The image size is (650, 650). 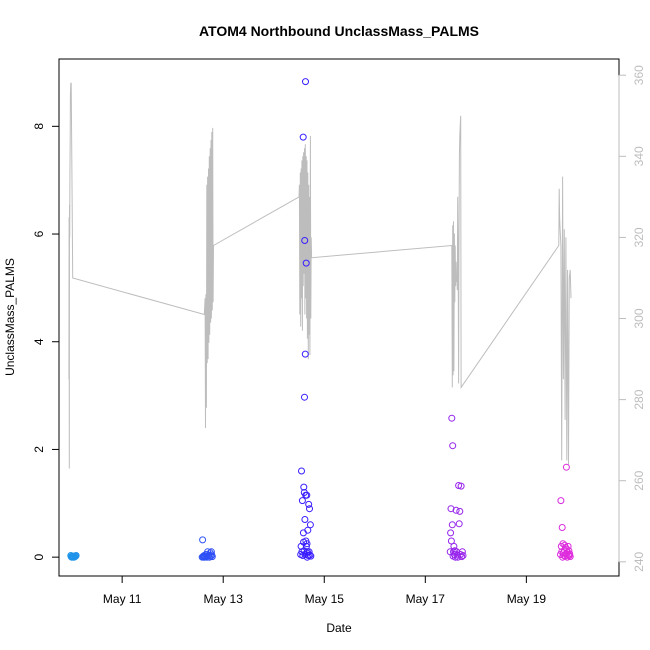 What do you see at coordinates (339, 628) in the screenshot?
I see `x-axis-label: Date` at bounding box center [339, 628].